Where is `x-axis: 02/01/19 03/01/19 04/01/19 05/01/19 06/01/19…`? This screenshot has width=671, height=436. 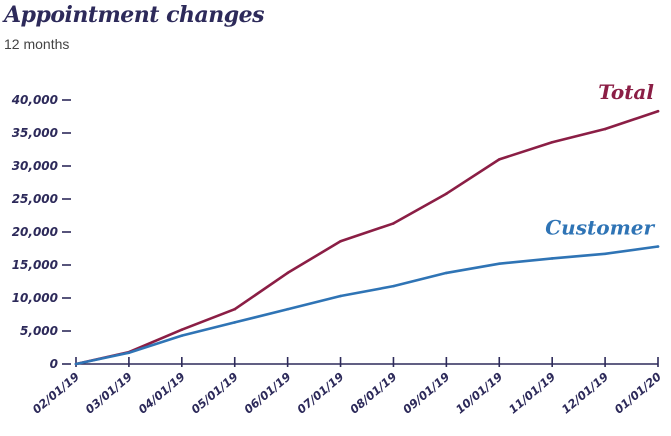 x-axis: 02/01/19 03/01/19 04/01/19 05/01/19 06/01/19… is located at coordinates (347, 387).